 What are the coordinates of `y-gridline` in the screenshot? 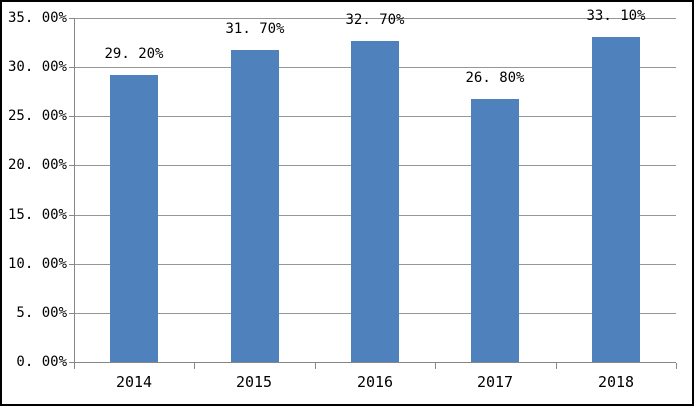 It's located at (375, 18).